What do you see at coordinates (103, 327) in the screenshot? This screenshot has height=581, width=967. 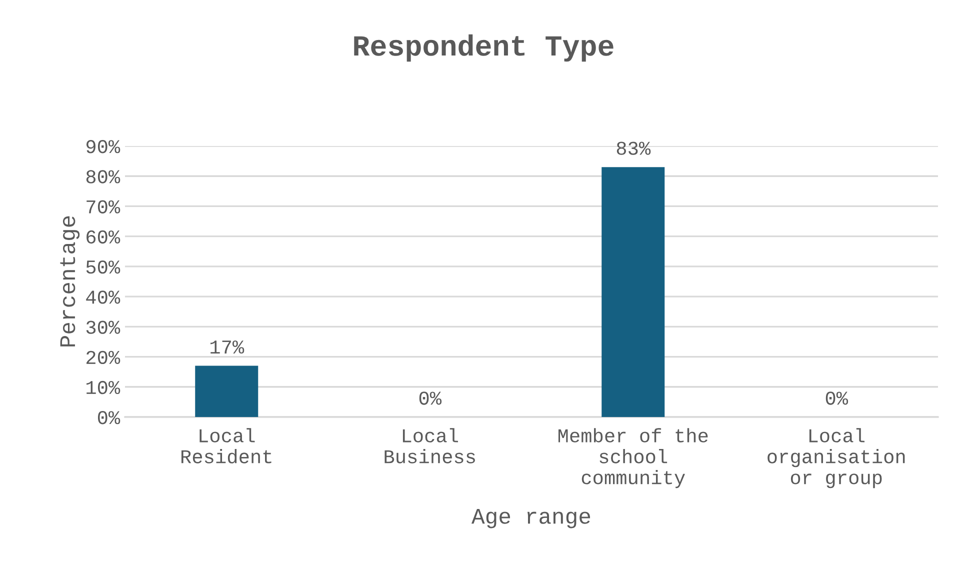 I see `y-tick-label: 30%` at bounding box center [103, 327].